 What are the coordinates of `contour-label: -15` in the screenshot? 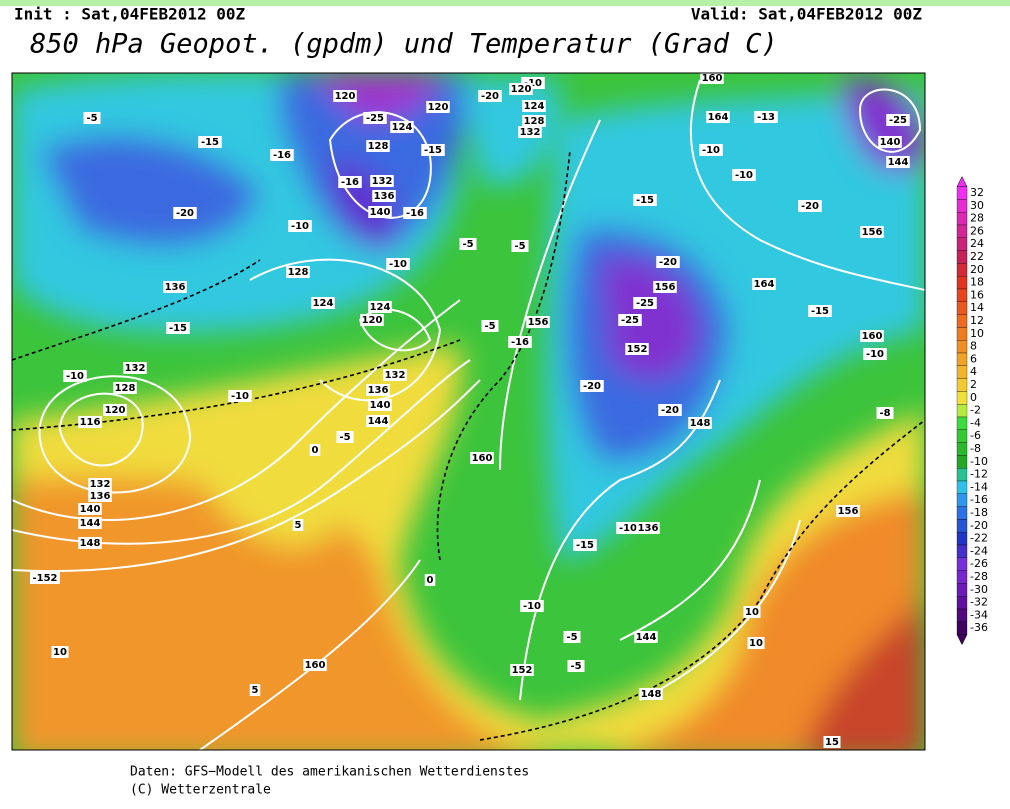 It's located at (585, 545).